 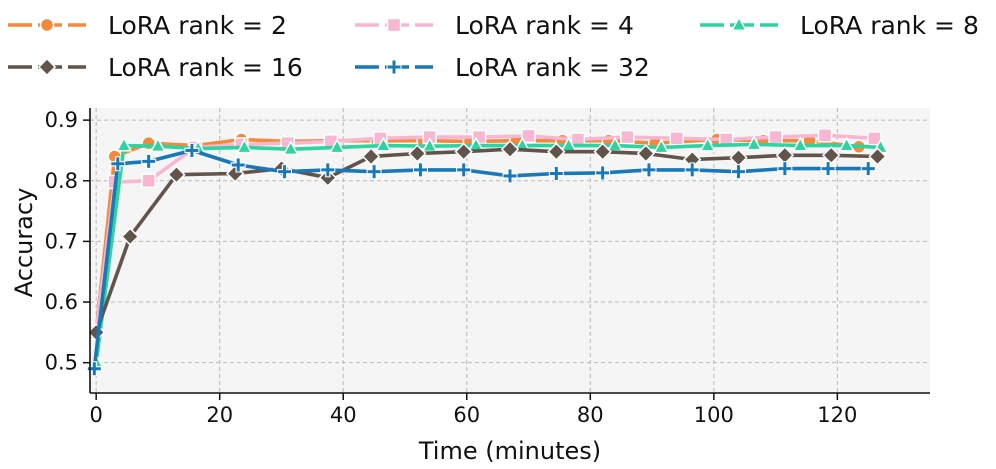 What do you see at coordinates (590, 415) in the screenshot?
I see `x-tick-label: 80` at bounding box center [590, 415].